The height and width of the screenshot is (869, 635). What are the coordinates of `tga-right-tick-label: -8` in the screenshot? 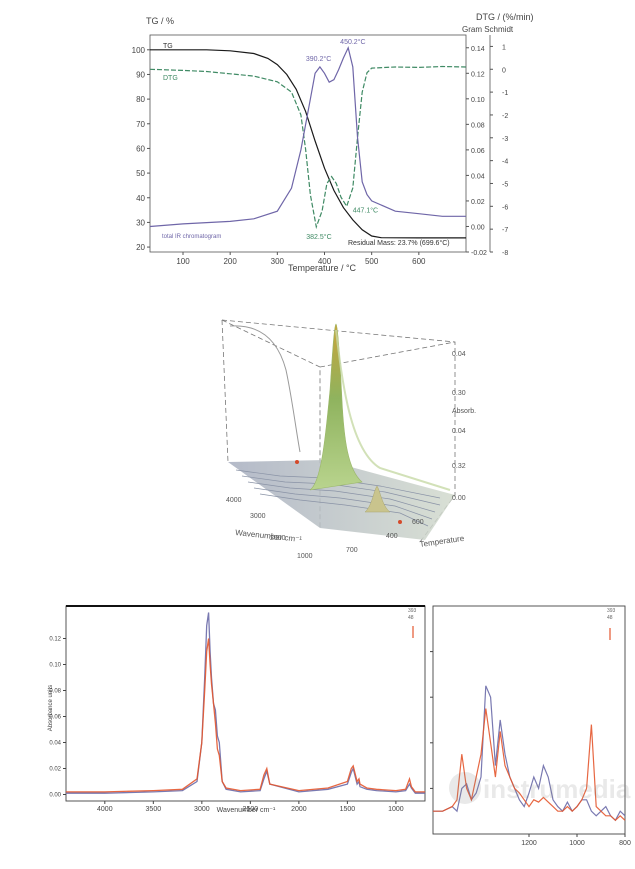 It's located at (505, 253).